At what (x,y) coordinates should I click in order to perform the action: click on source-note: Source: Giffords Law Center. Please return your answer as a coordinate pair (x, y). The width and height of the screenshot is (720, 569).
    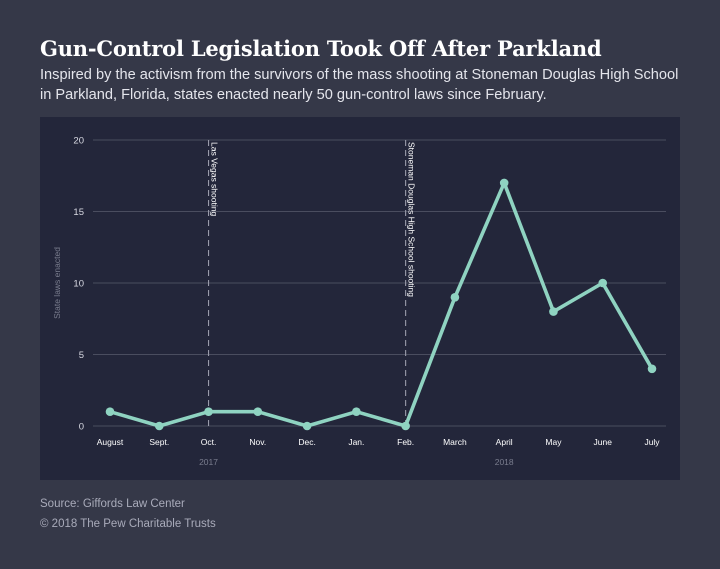
    Looking at the image, I should click on (112, 504).